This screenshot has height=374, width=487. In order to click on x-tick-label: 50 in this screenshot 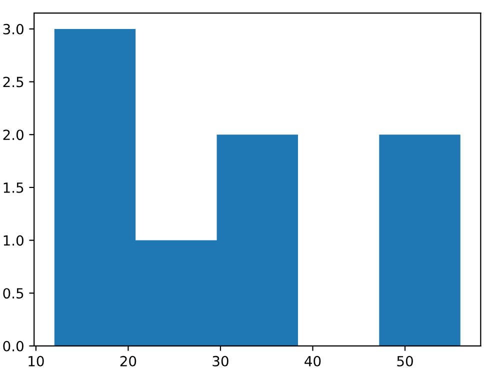, I will do `click(405, 361)`.